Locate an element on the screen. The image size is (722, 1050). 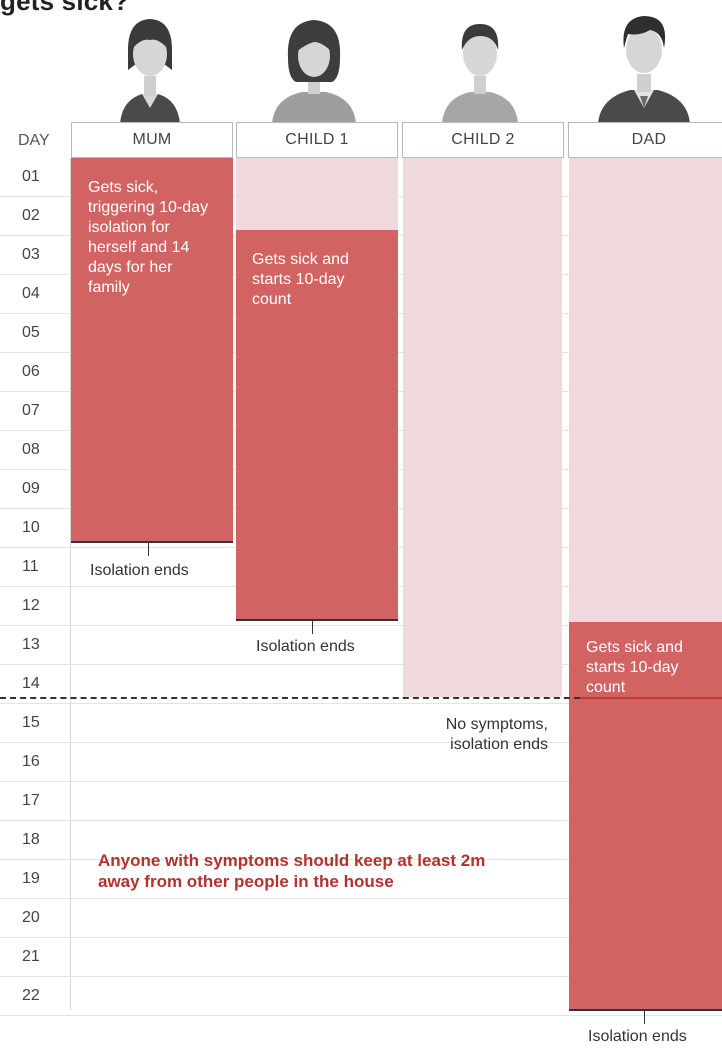
child-1-isolation-bar is located at coordinates (317, 194).